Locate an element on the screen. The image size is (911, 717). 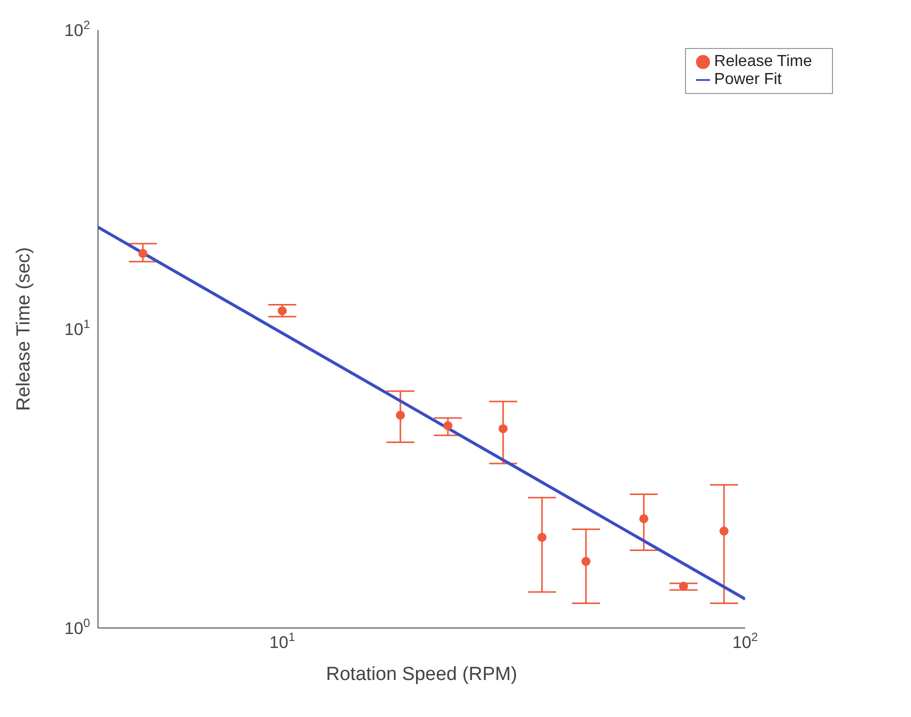
y-tick-label: 10$^{2}$ is located at coordinates (77, 29).